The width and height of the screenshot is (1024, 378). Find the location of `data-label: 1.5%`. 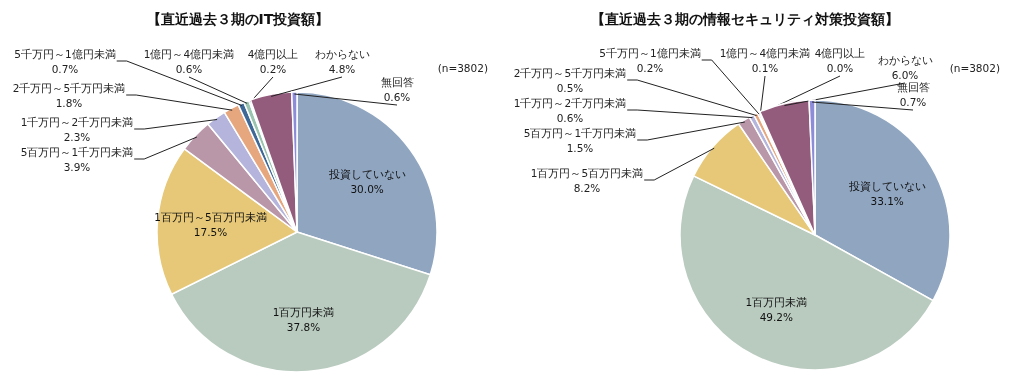

data-label: 1.5% is located at coordinates (580, 148).